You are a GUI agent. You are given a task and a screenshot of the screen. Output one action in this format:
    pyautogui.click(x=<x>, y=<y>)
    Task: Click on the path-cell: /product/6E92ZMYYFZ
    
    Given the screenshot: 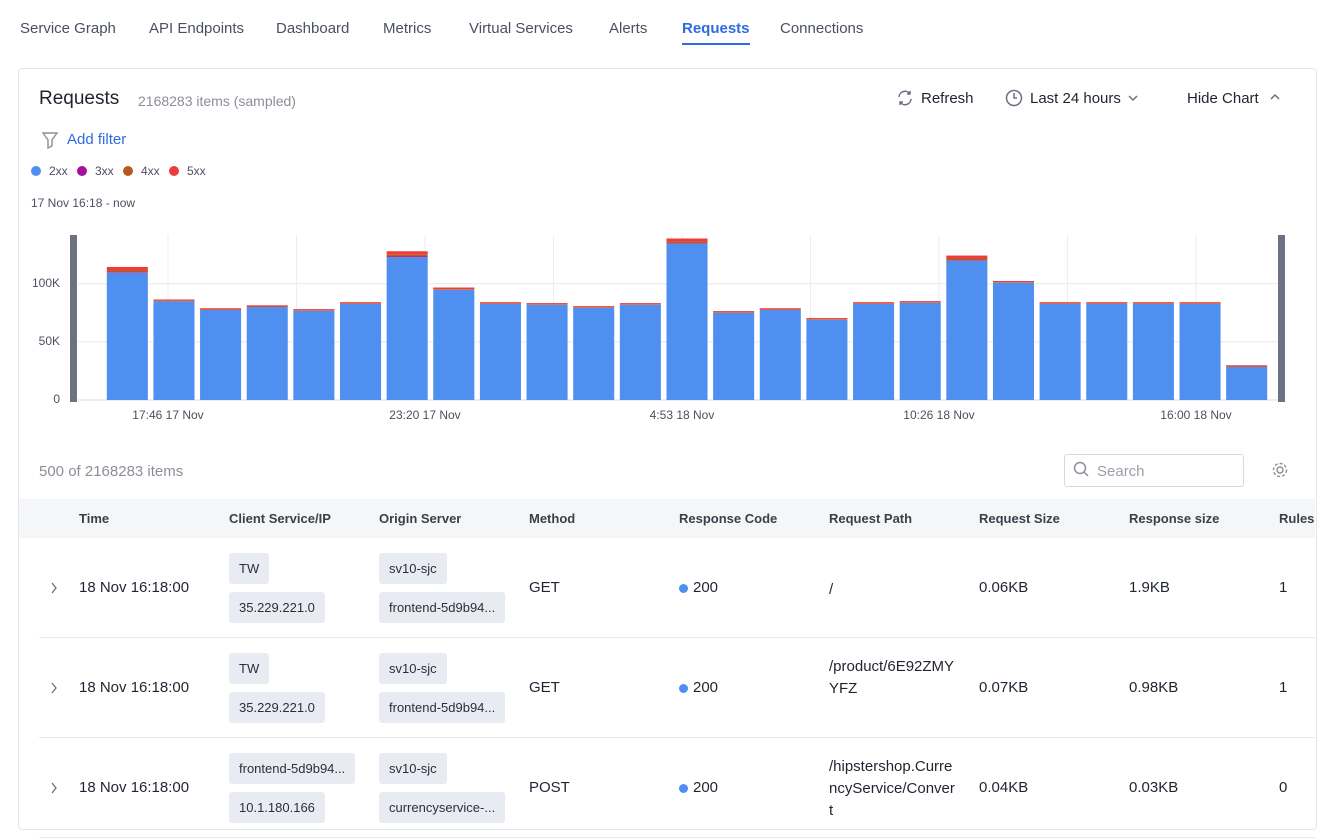 What is the action you would take?
    pyautogui.click(x=893, y=678)
    